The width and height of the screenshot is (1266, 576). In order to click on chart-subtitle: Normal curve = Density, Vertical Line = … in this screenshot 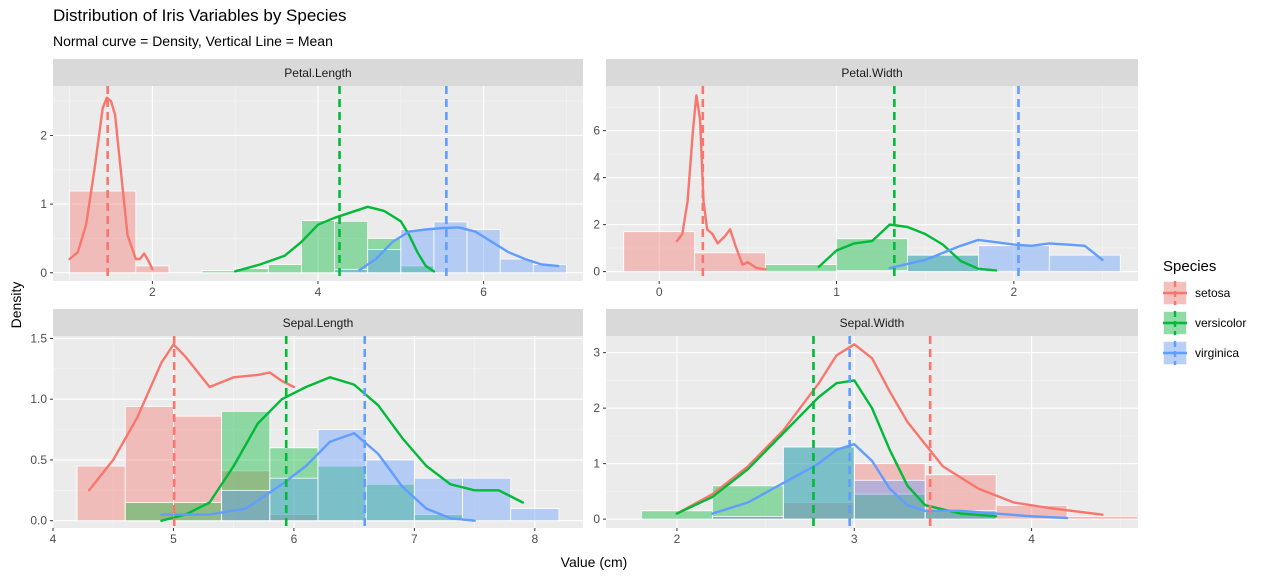, I will do `click(193, 41)`.